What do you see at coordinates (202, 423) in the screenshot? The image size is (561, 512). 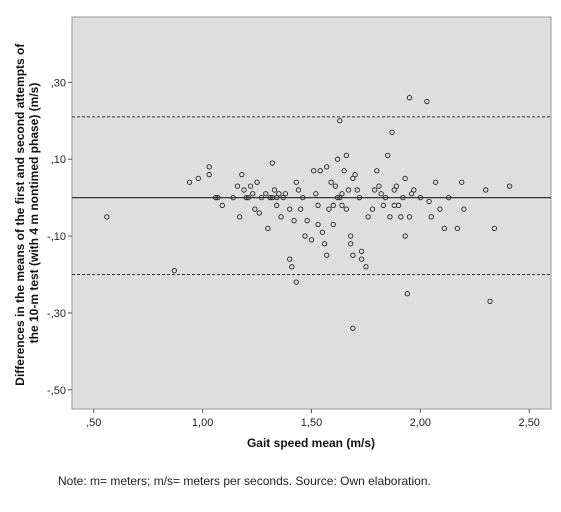 I see `x-tick-label: 1,00` at bounding box center [202, 423].